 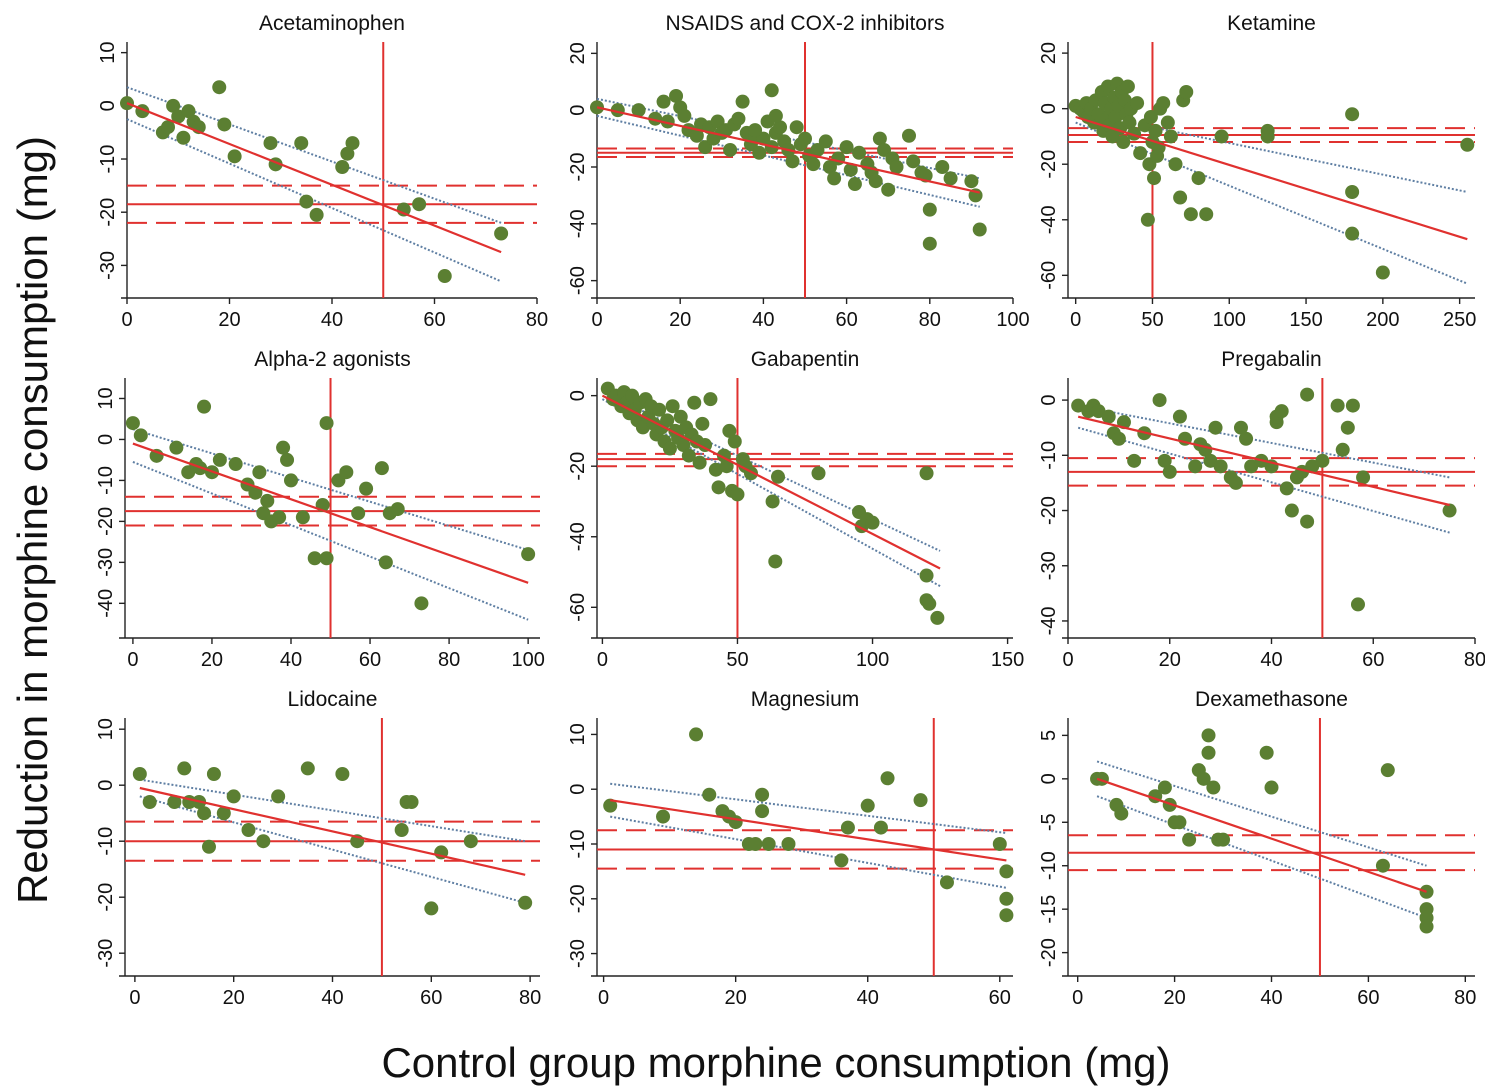 What do you see at coordinates (805, 699) in the screenshot?
I see `panel-title: Magnesium` at bounding box center [805, 699].